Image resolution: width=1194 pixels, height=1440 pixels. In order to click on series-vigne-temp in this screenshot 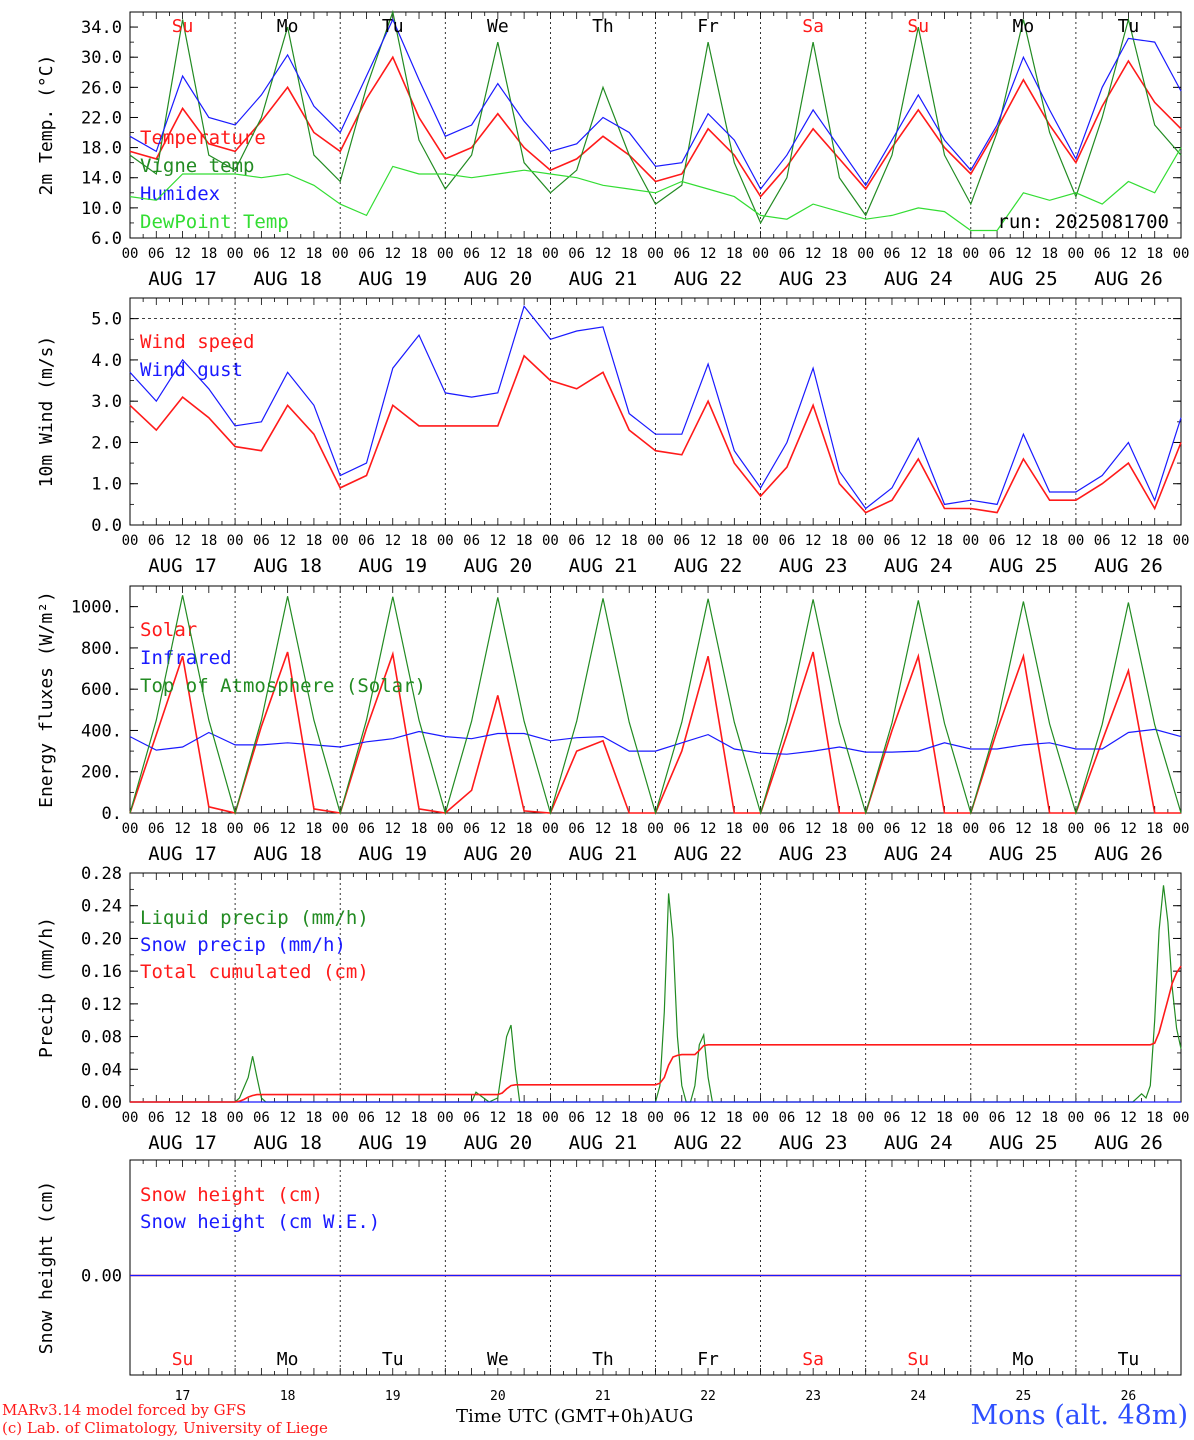, I will do `click(655, 117)`.